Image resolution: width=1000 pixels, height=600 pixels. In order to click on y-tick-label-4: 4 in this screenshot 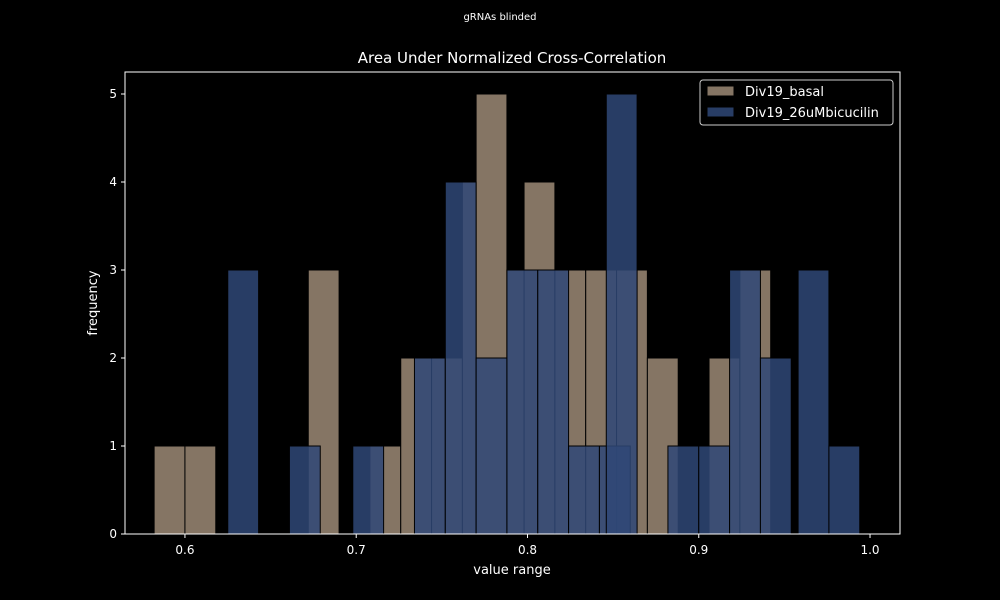, I will do `click(113, 182)`.